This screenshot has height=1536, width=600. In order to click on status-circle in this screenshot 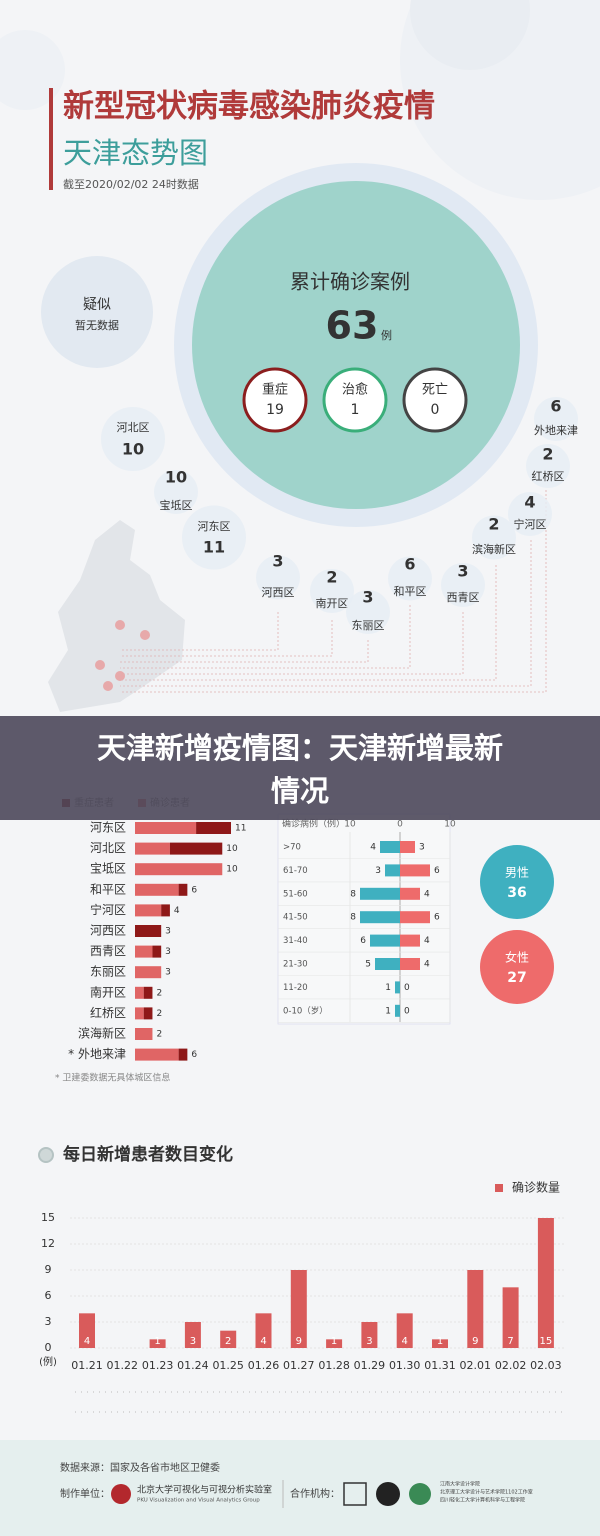, I will do `click(355, 400)`.